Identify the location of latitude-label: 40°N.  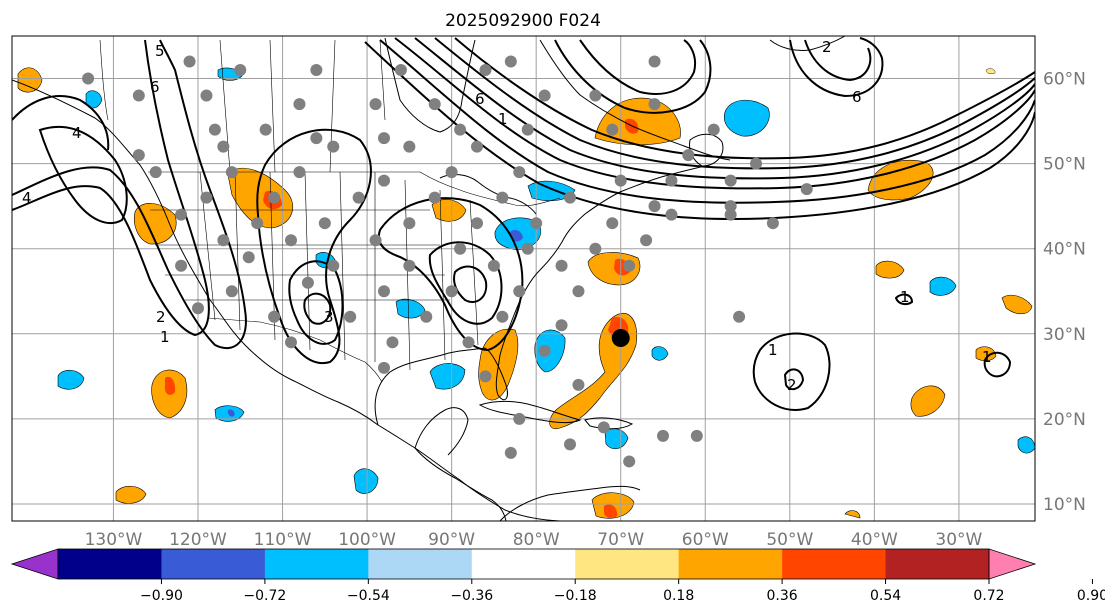
(1064, 250).